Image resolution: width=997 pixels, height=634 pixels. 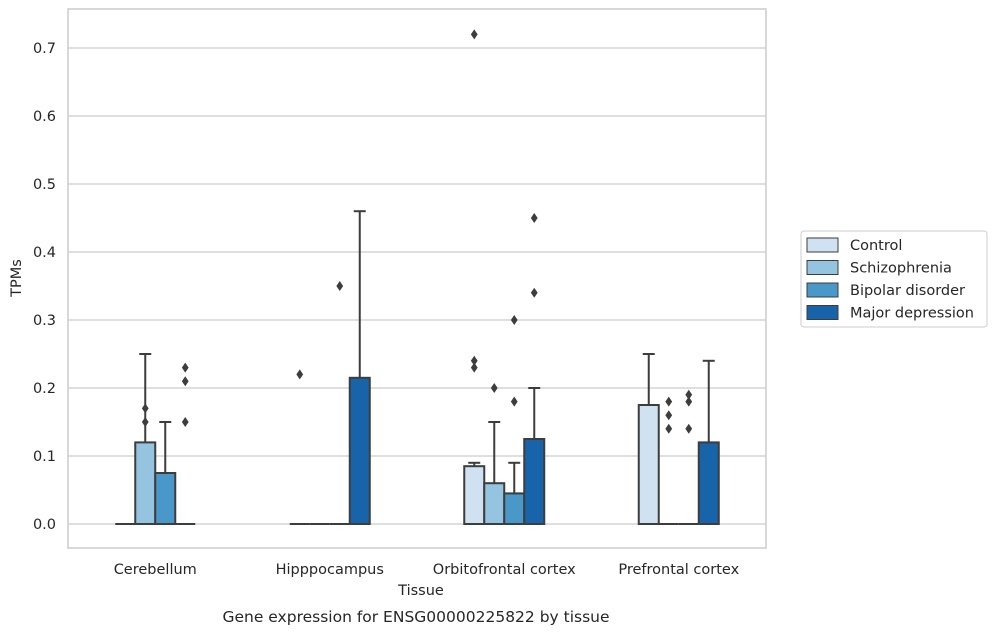 I want to click on y-axis-label: TPMs, so click(x=17, y=278).